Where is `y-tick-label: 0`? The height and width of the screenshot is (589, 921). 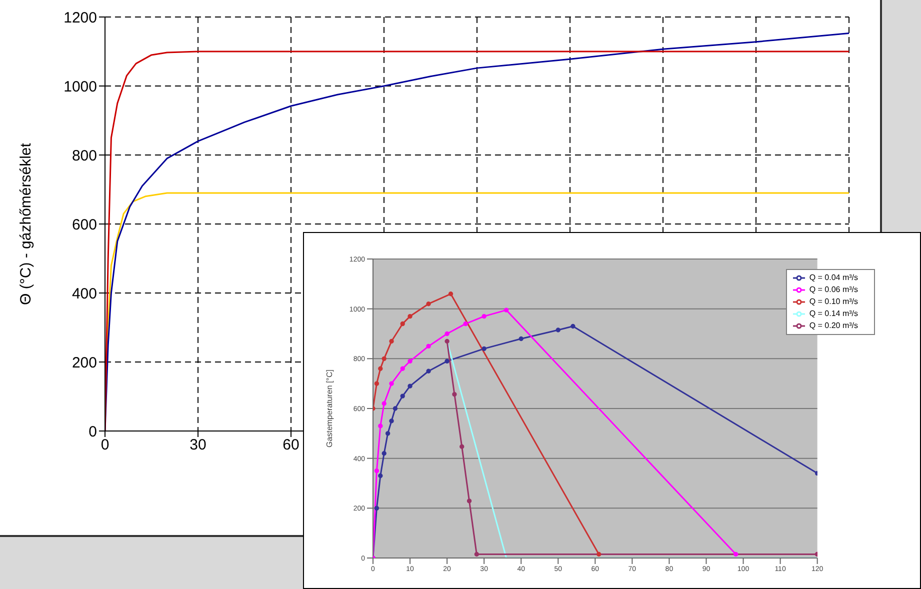 y-tick-label: 0 is located at coordinates (92, 431).